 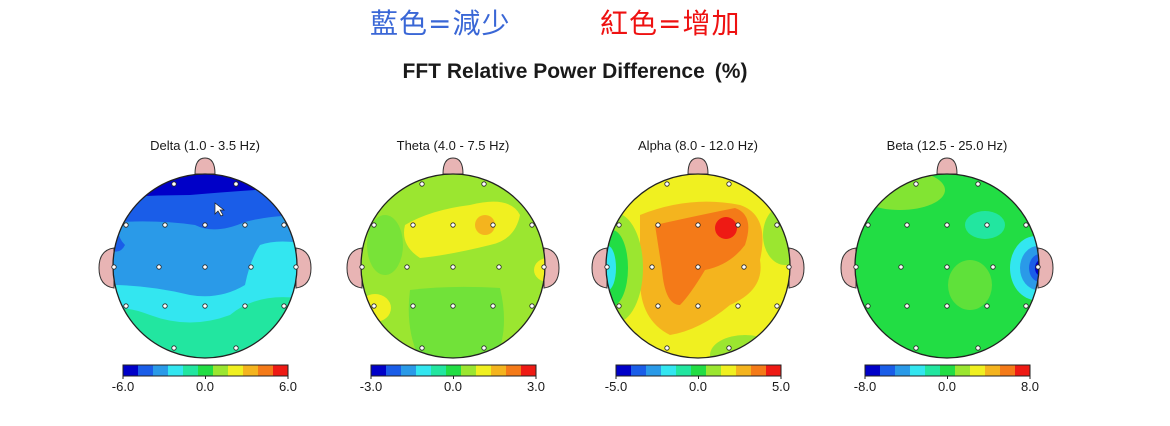 I want to click on theta-tick-mid: 0.0, so click(x=453, y=386).